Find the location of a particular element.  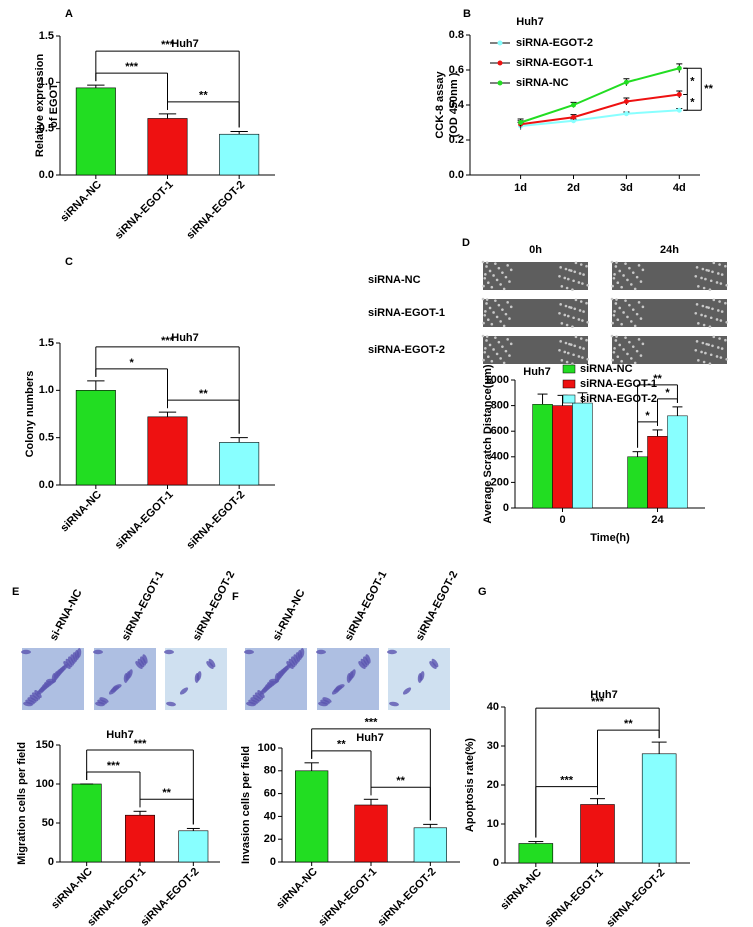

y-tick-label: 100 is located at coordinates (45, 784).